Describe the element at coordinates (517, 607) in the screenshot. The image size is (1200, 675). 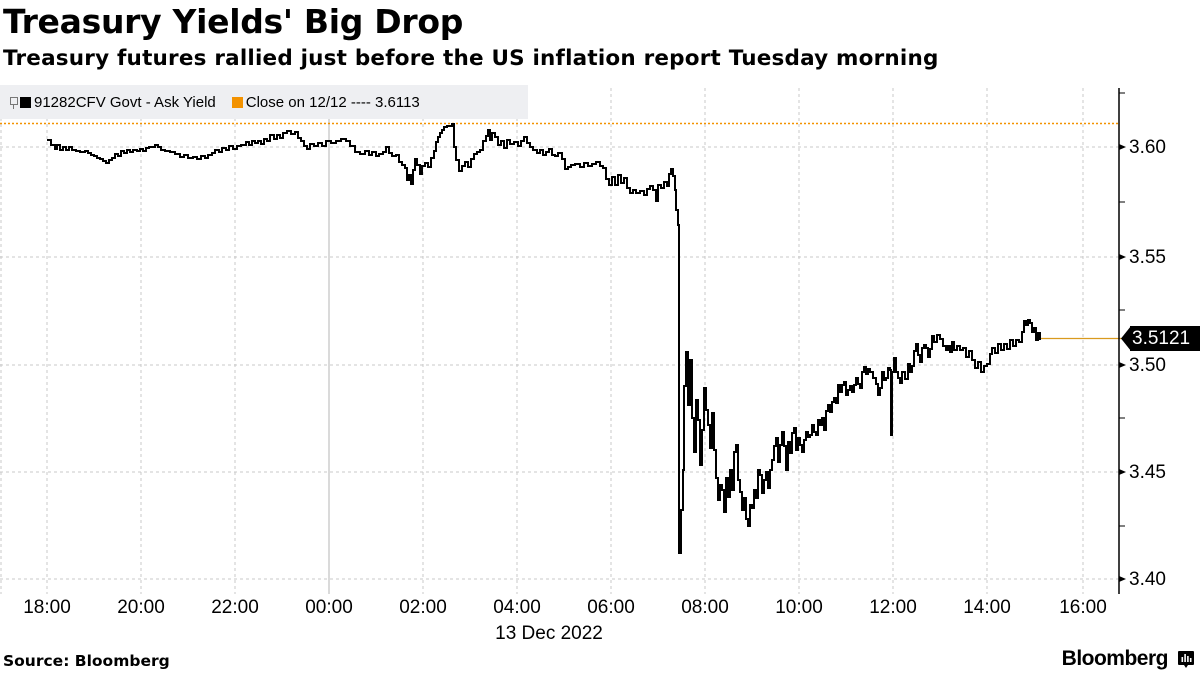
I see `x-tick-label: 04:00` at that location.